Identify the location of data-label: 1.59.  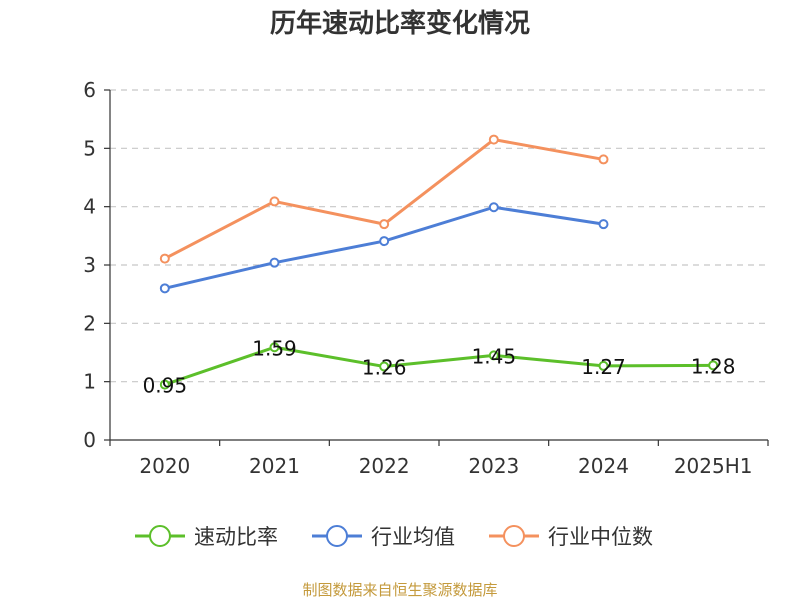
(274, 348).